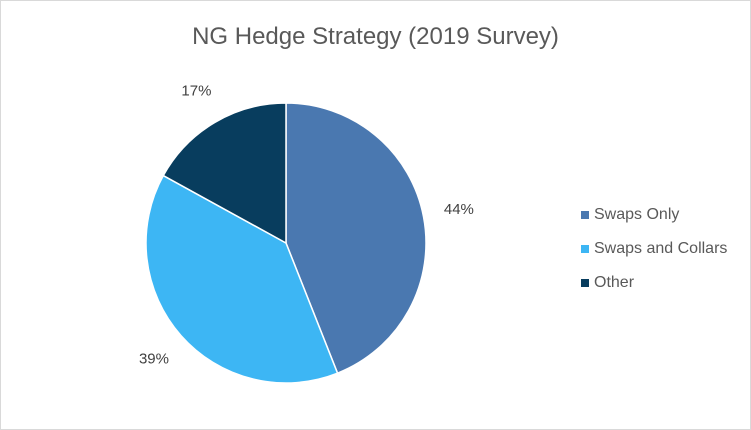  Describe the element at coordinates (585, 249) in the screenshot. I see `legend-swatch-swaps-and-collars` at that location.